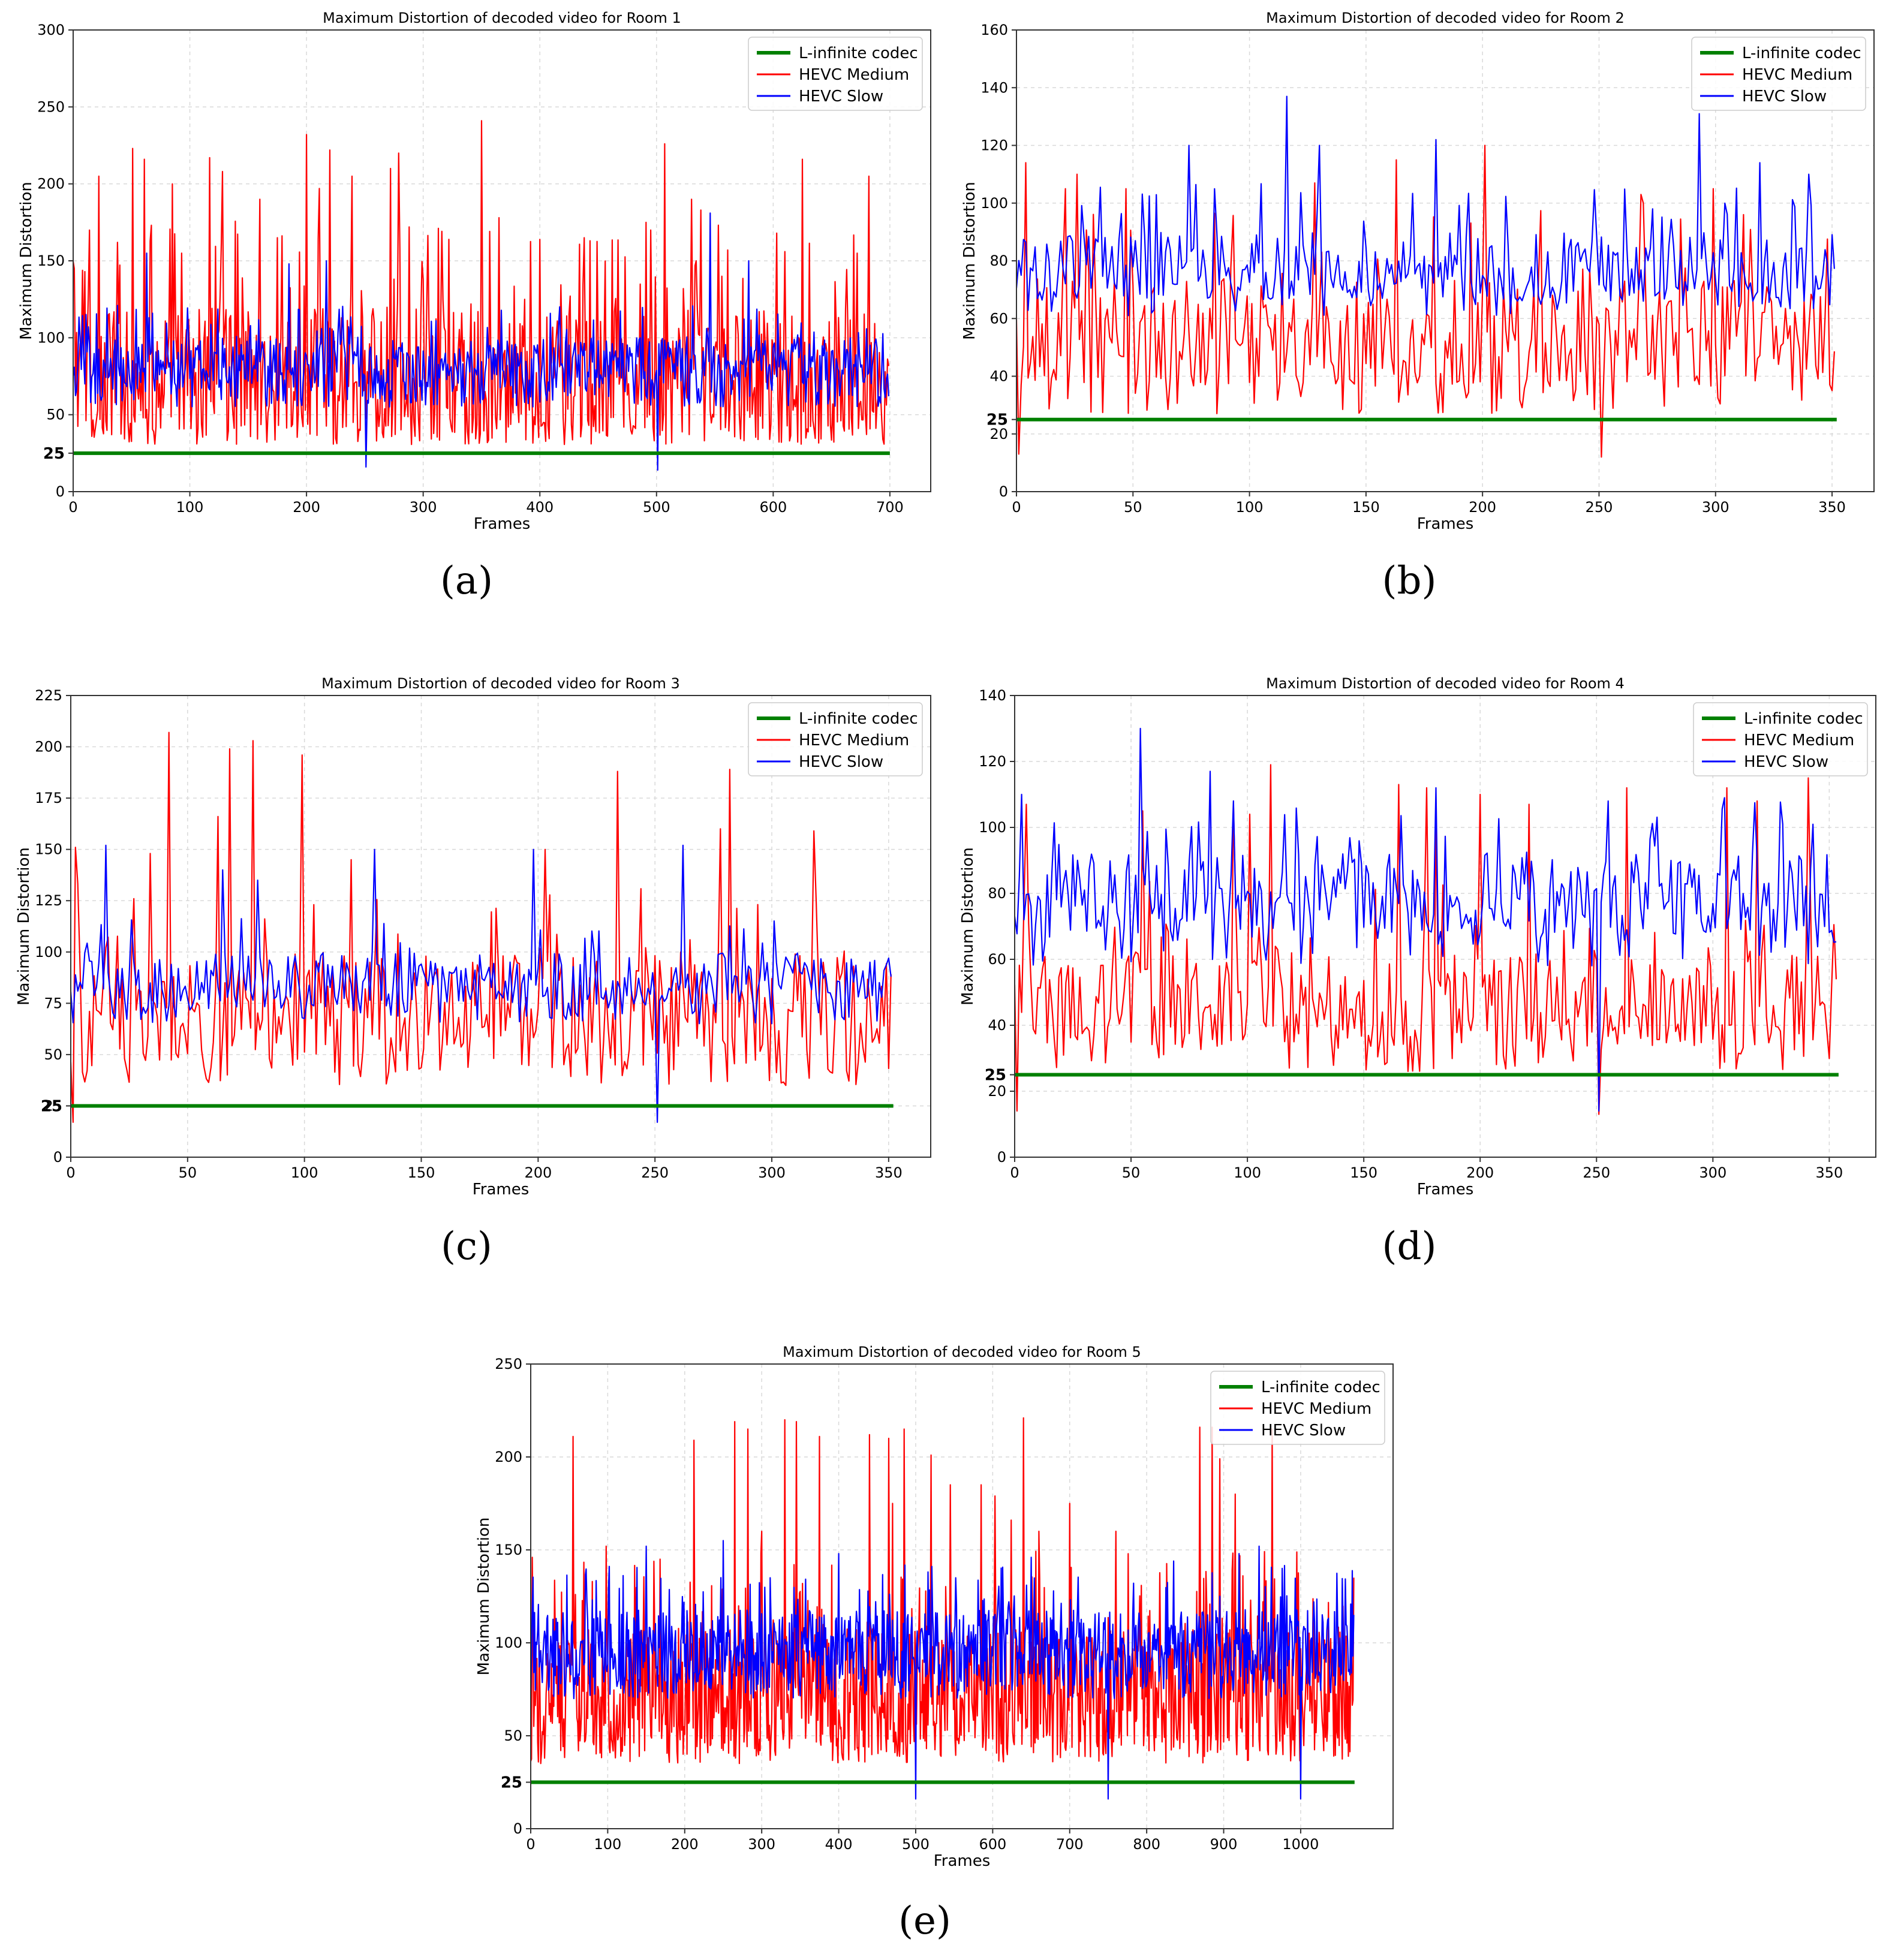 This screenshot has width=1895, height=1960. Describe the element at coordinates (481, 983) in the screenshot. I see `series-hevc-slow` at that location.